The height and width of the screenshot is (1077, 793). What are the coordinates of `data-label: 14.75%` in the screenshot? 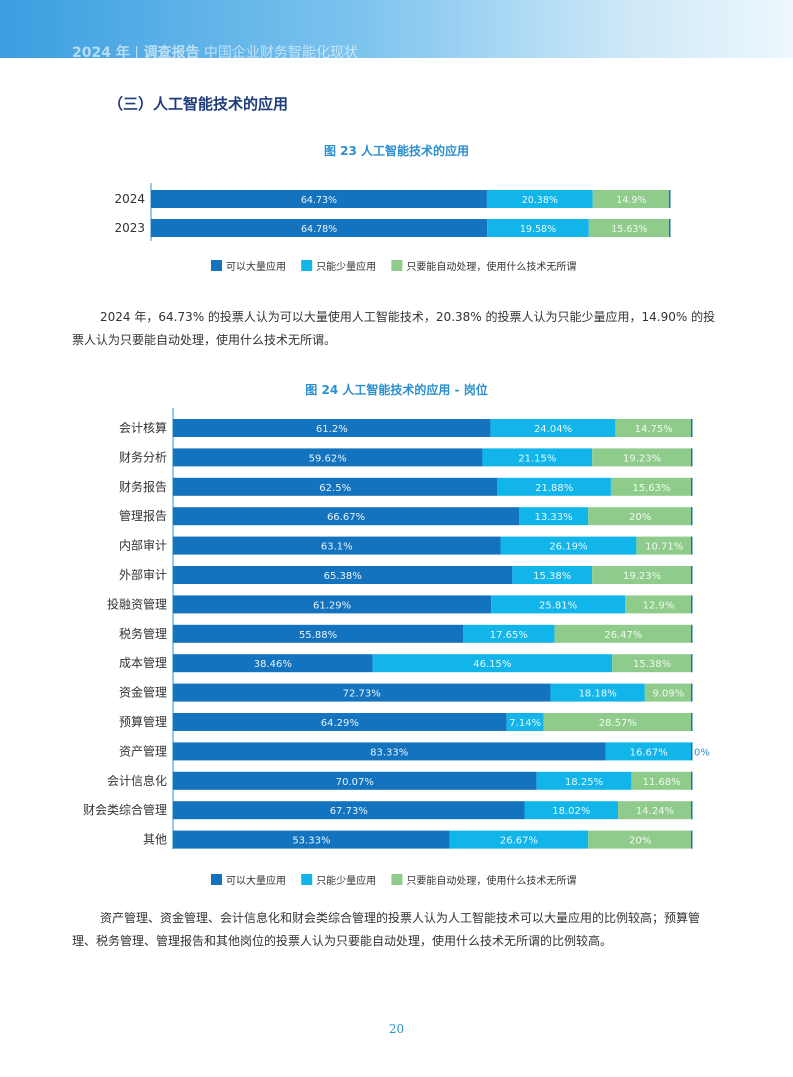 It's located at (654, 429).